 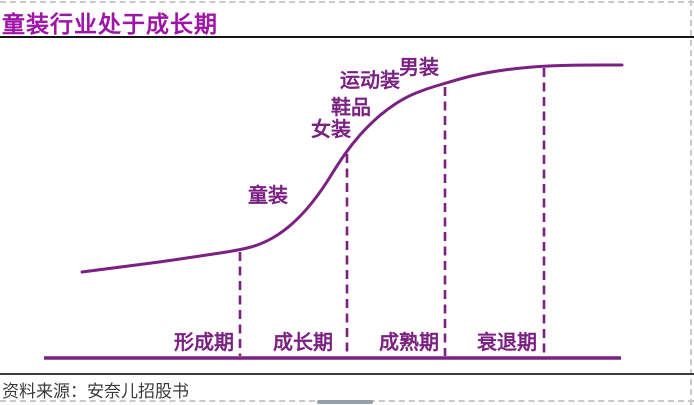 I want to click on curve-category-label: 童装, so click(x=268, y=196).